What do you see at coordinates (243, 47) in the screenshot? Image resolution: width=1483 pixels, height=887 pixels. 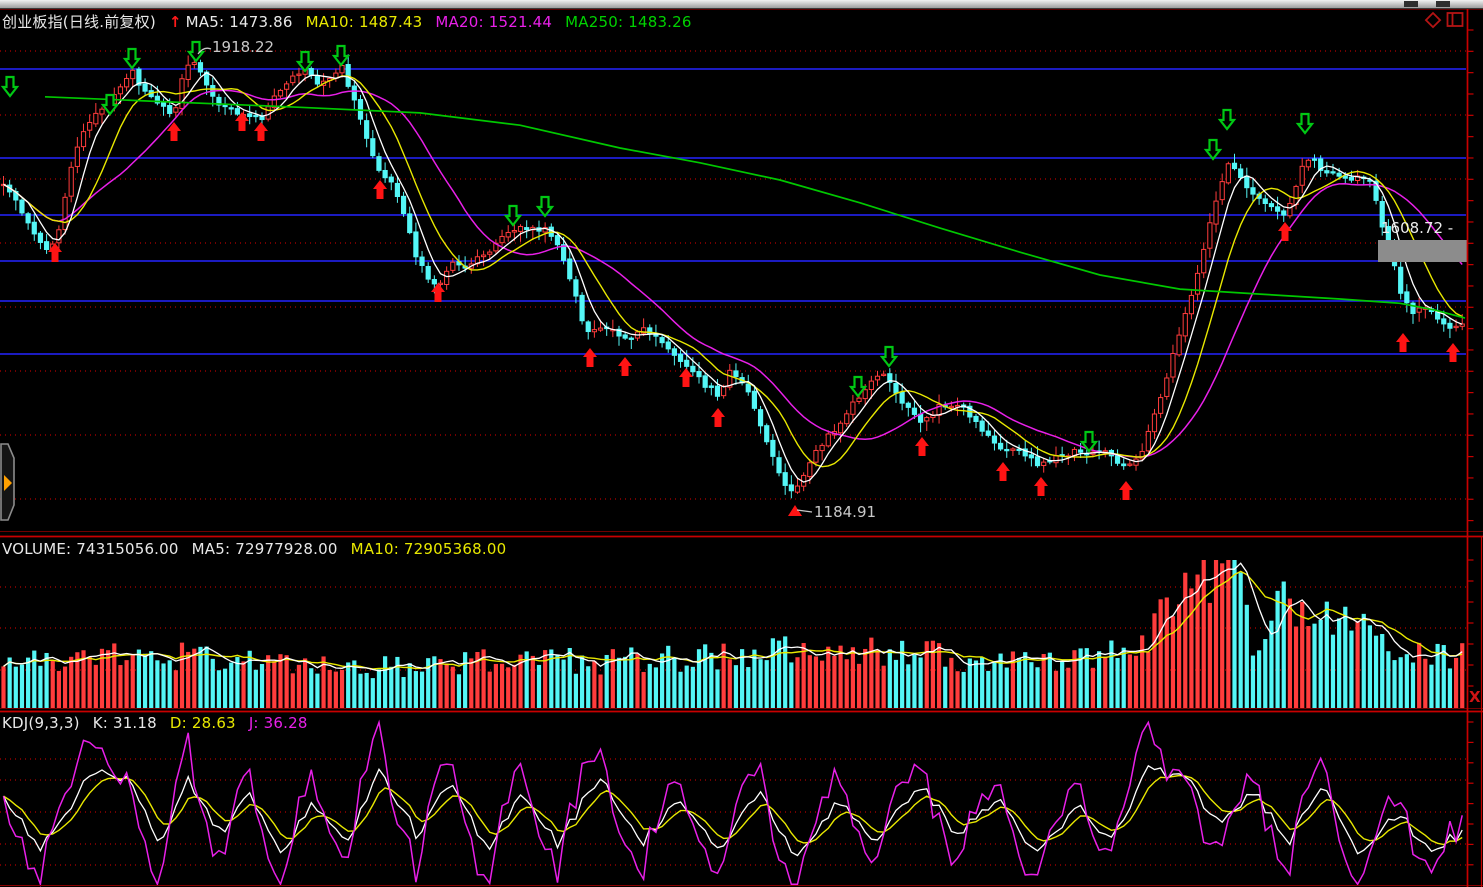 I see `peak-price-label: 1918.22` at bounding box center [243, 47].